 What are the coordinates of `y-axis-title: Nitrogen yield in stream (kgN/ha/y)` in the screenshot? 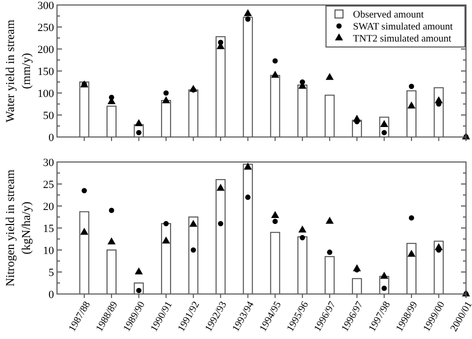 It's located at (18, 227).